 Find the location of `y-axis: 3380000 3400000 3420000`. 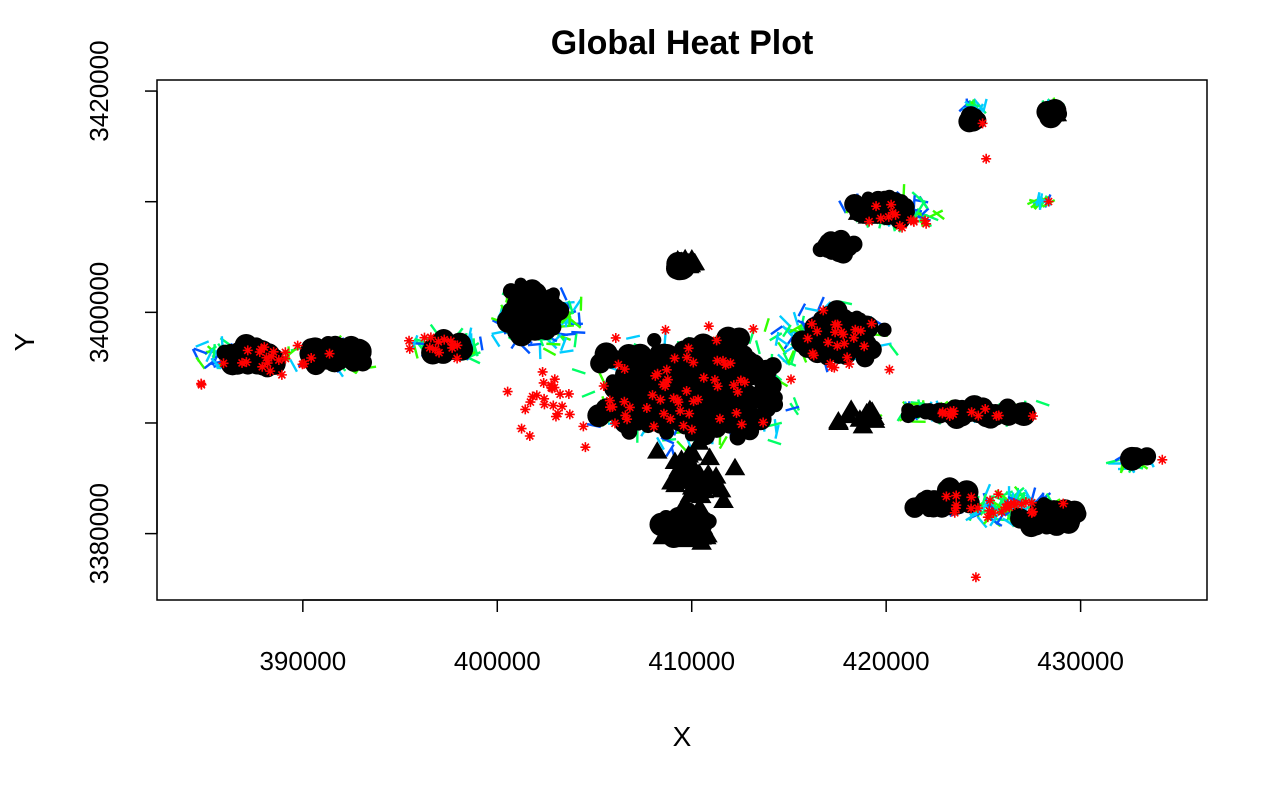

y-axis: 3380000 3400000 3420000 is located at coordinates (121, 312).